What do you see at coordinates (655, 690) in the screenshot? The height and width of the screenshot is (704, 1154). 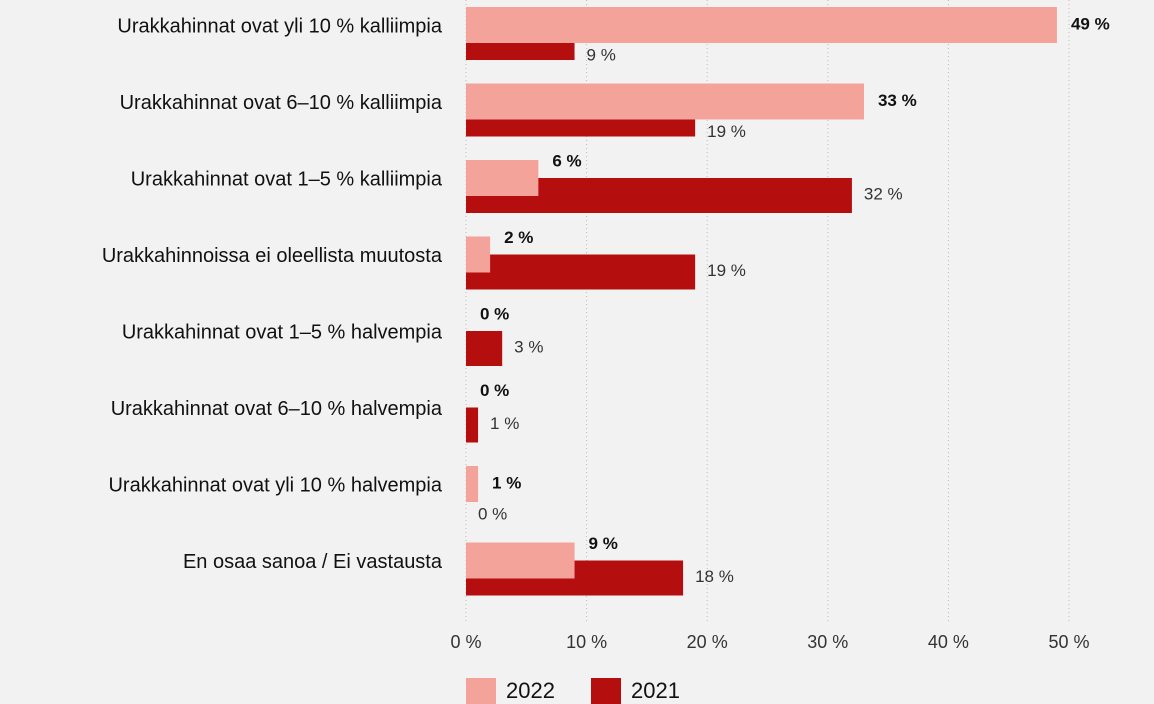 I see `legend-label: 2021` at bounding box center [655, 690].